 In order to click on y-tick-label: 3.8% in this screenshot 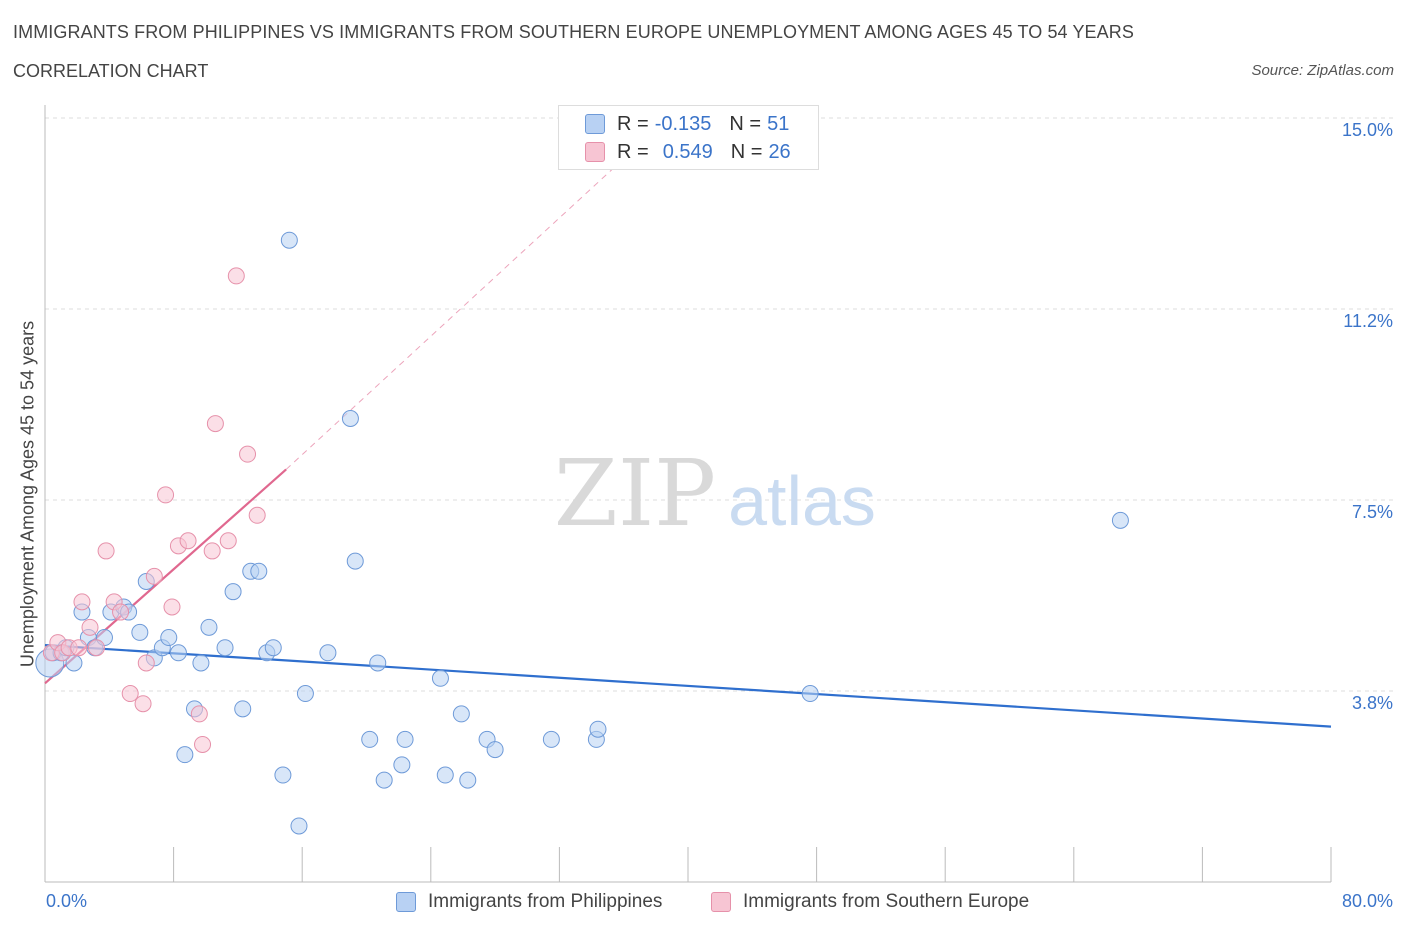, I will do `click(1372, 703)`.